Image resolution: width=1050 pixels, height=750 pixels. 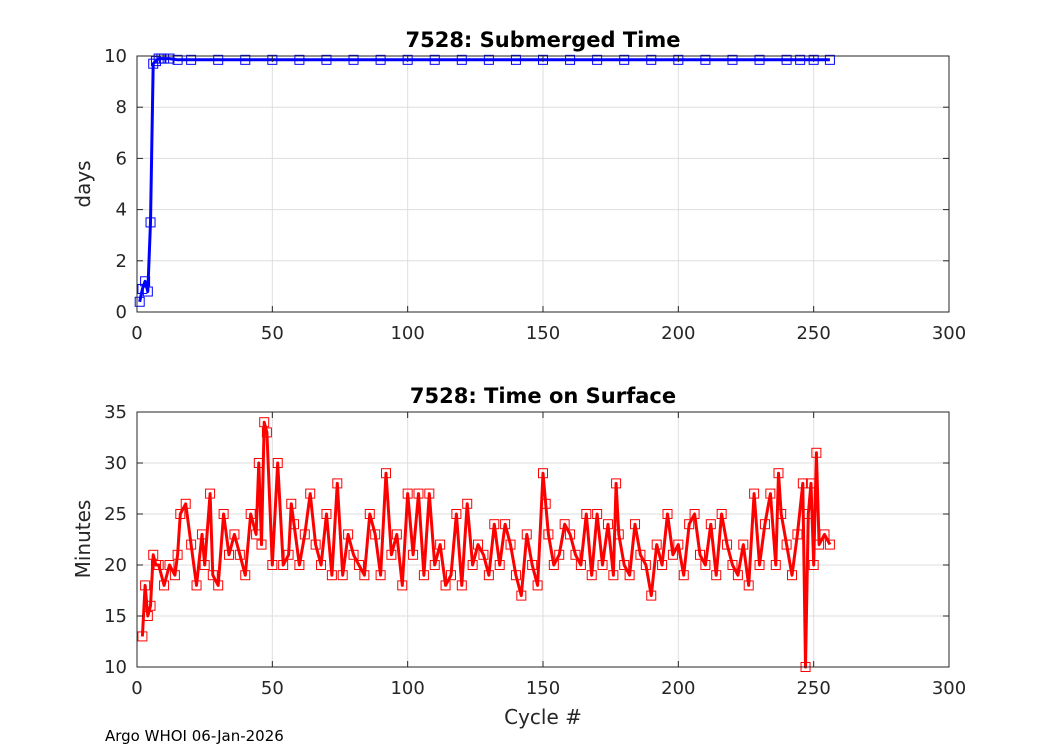 What do you see at coordinates (83, 183) in the screenshot?
I see `y-axis-label-top: days` at bounding box center [83, 183].